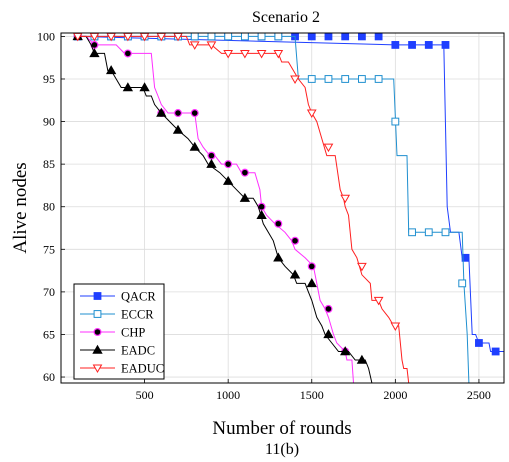  What do you see at coordinates (49, 122) in the screenshot?
I see `y-tick-label: 90` at bounding box center [49, 122].